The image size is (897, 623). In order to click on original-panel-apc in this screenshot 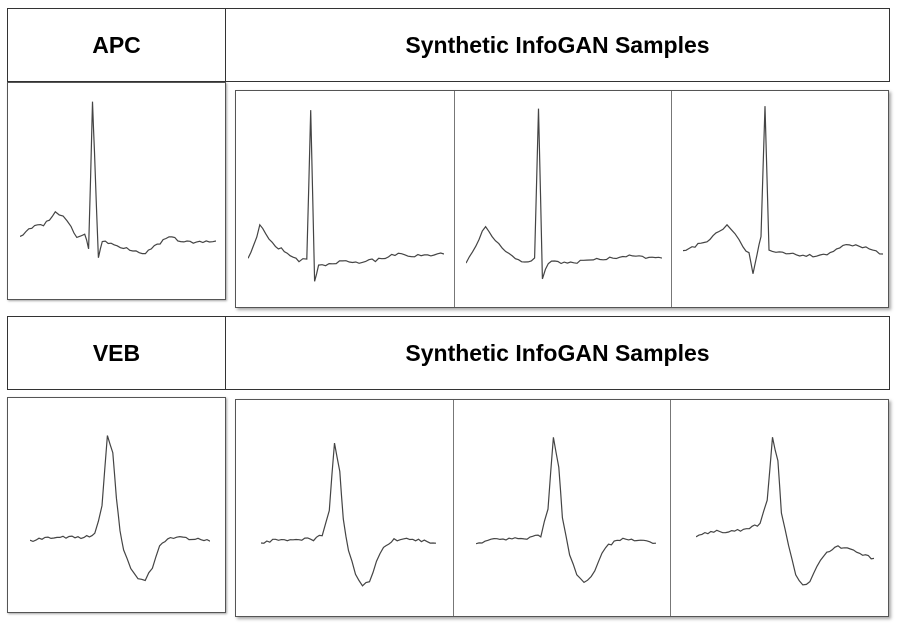, I will do `click(116, 191)`.